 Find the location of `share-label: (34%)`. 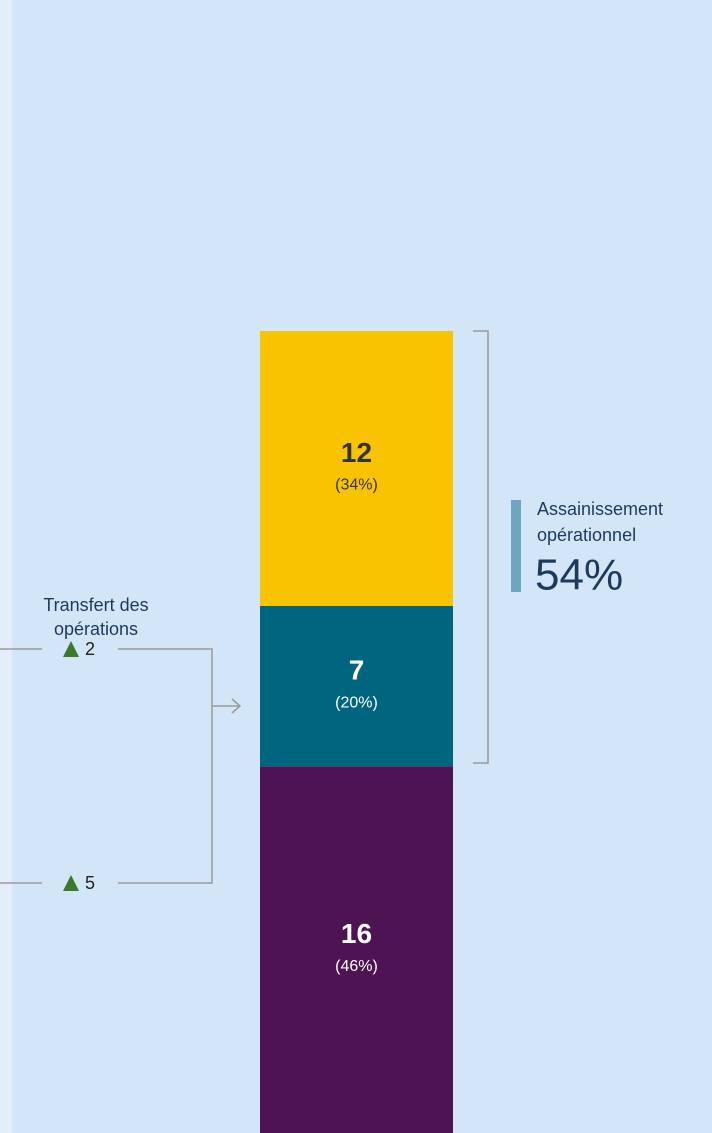

share-label: (34%) is located at coordinates (356, 485).